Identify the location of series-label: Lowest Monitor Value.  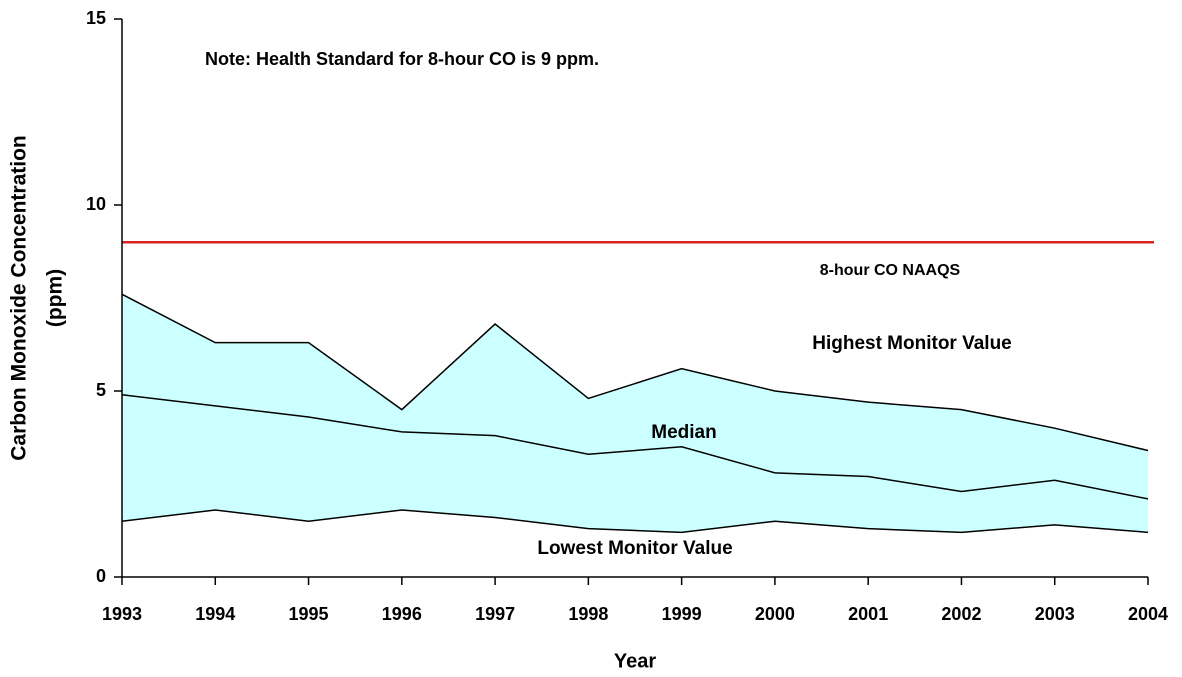
(634, 548).